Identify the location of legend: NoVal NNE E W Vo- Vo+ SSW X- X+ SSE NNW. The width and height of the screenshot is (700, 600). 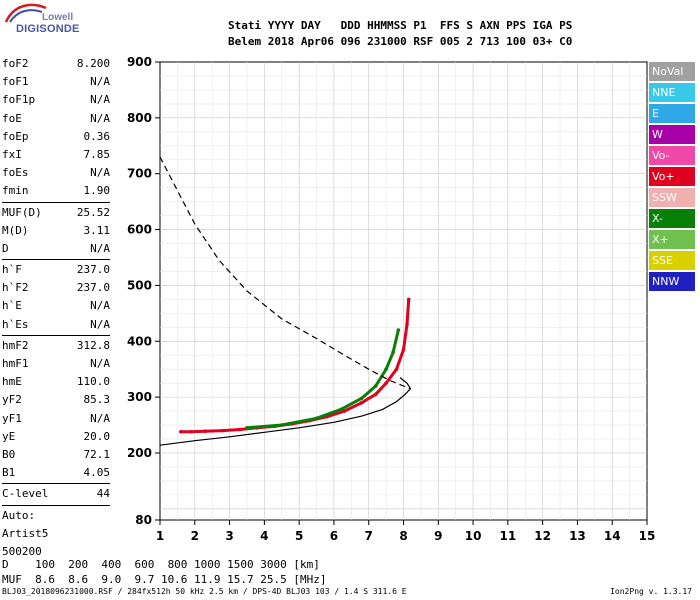
(672, 177).